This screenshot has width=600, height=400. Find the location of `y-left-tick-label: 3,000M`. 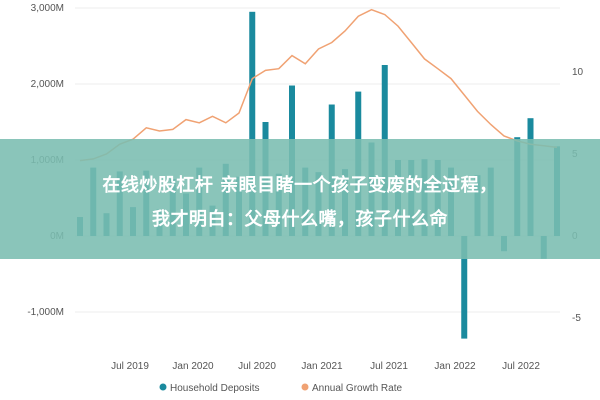

y-left-tick-label: 3,000M is located at coordinates (47, 8).